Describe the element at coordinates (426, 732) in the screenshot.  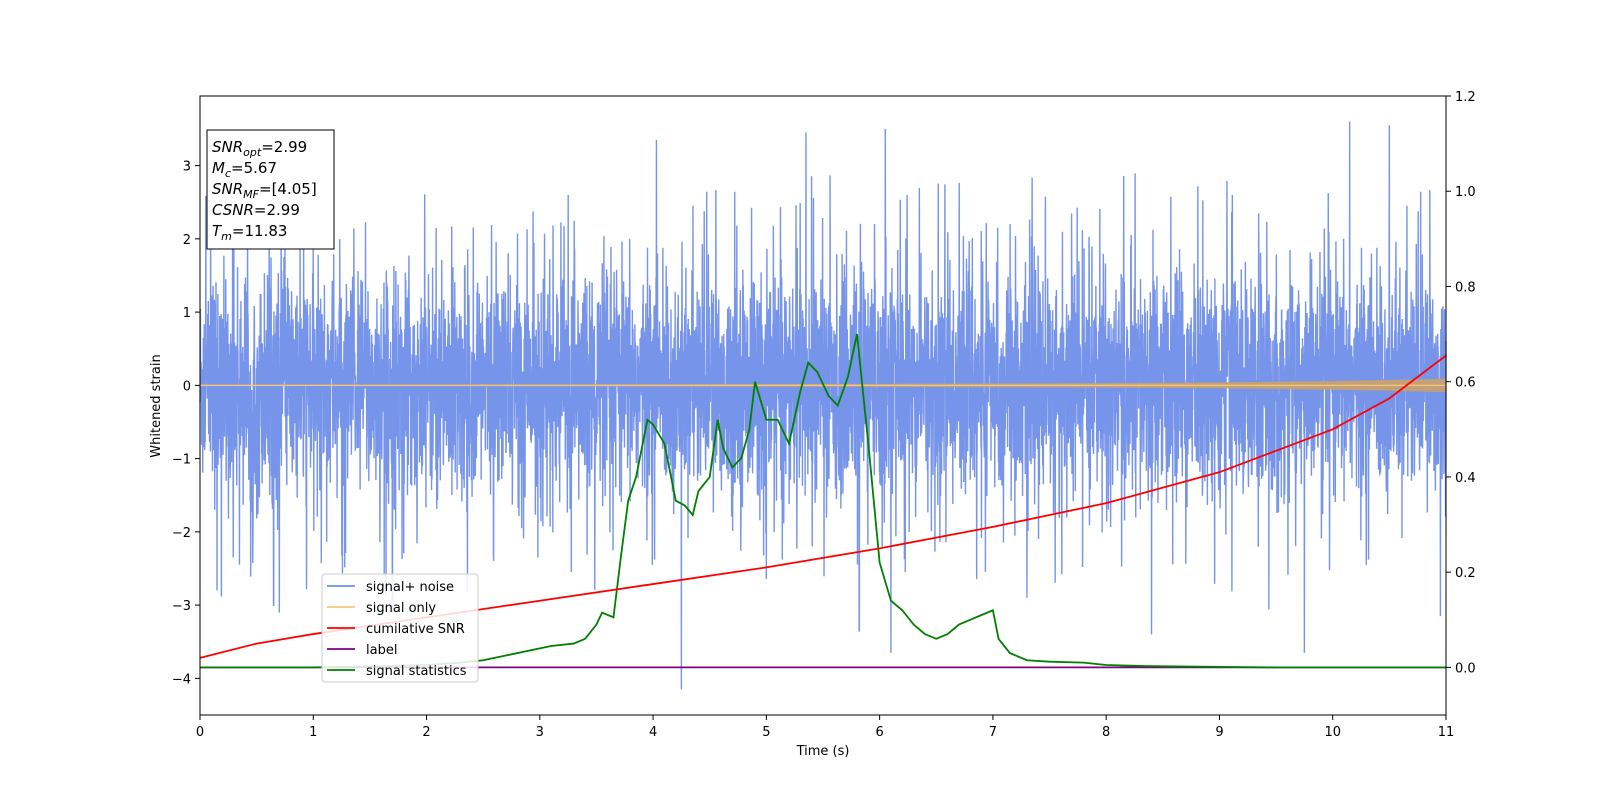
I see `x-tick-label: 2` at that location.